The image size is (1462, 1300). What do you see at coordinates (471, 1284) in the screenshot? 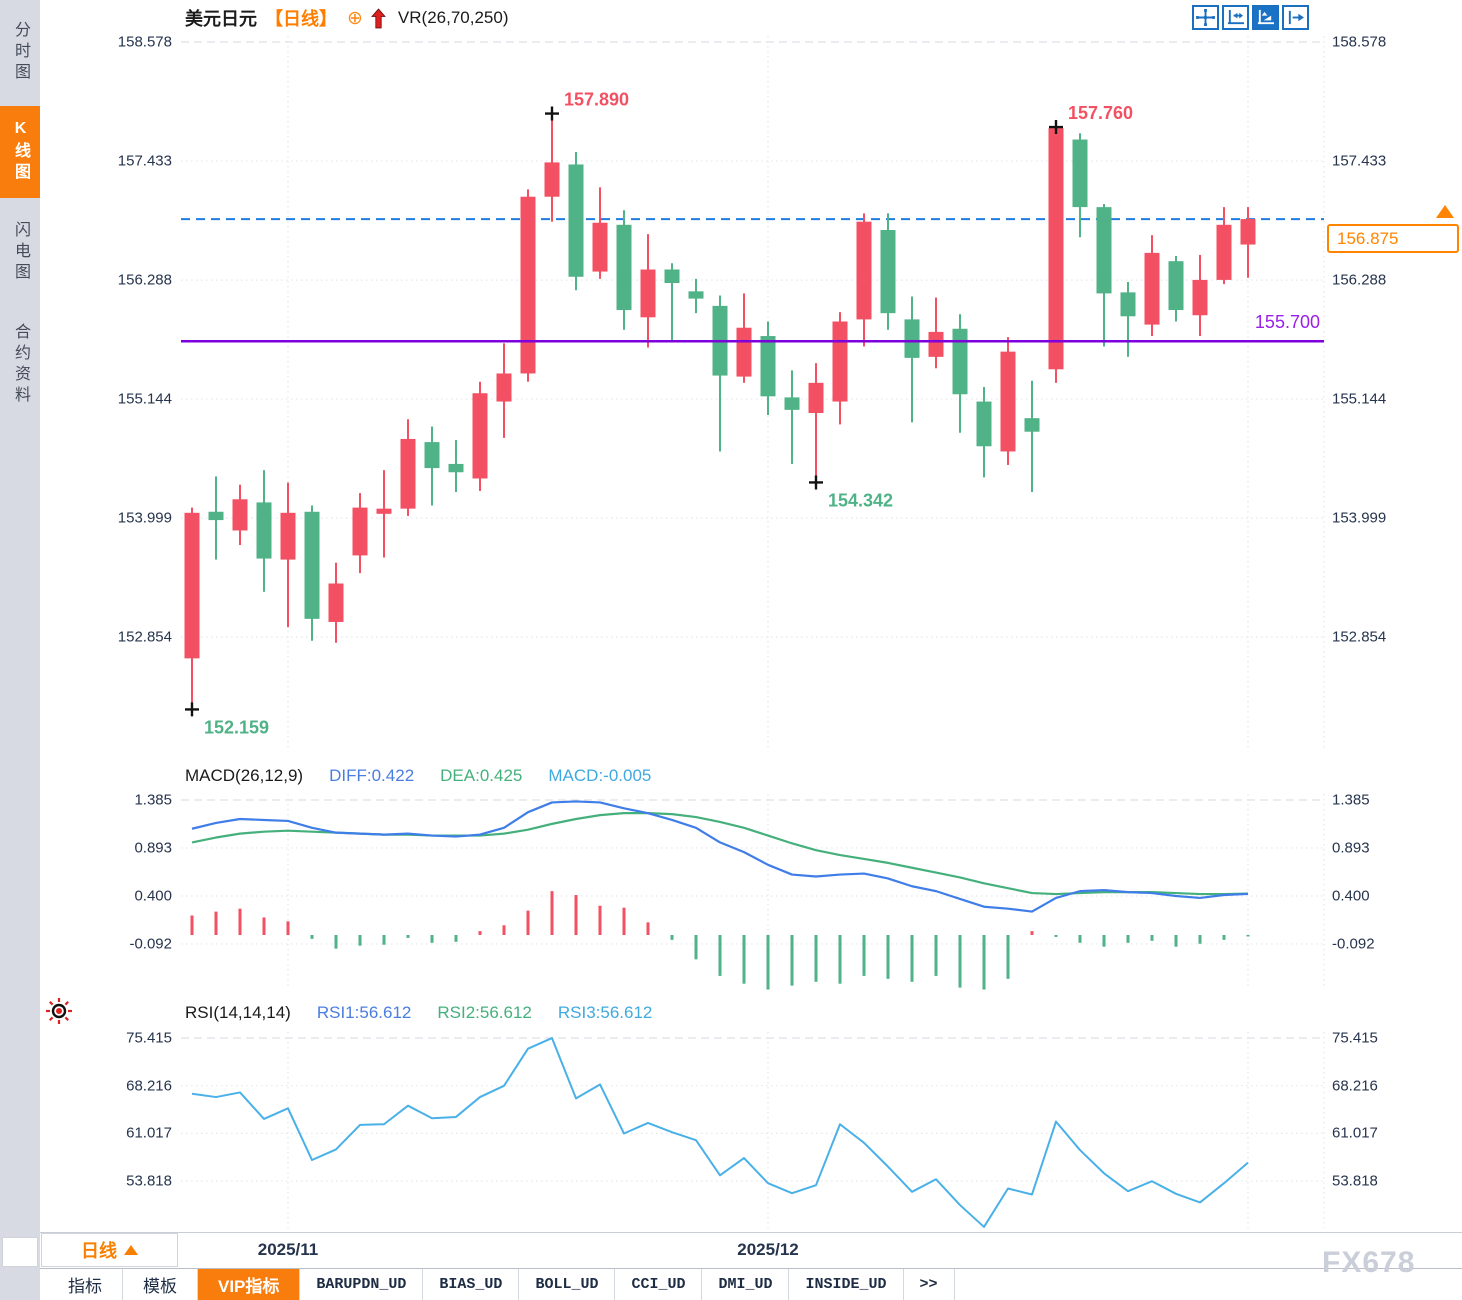
I see `tab-bias: BIAS_UD` at bounding box center [471, 1284].